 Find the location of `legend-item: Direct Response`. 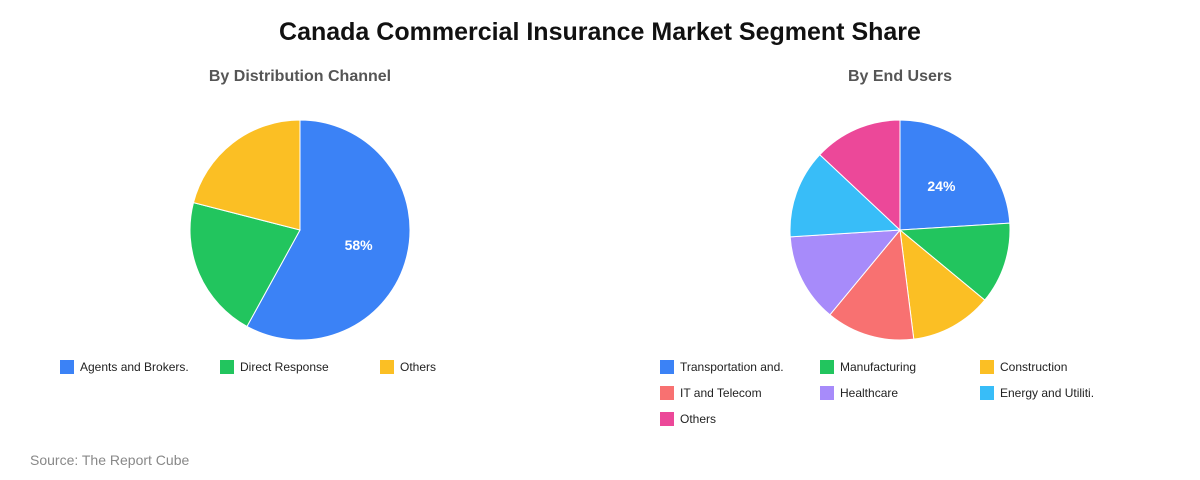

legend-item: Direct Response is located at coordinates (274, 367).